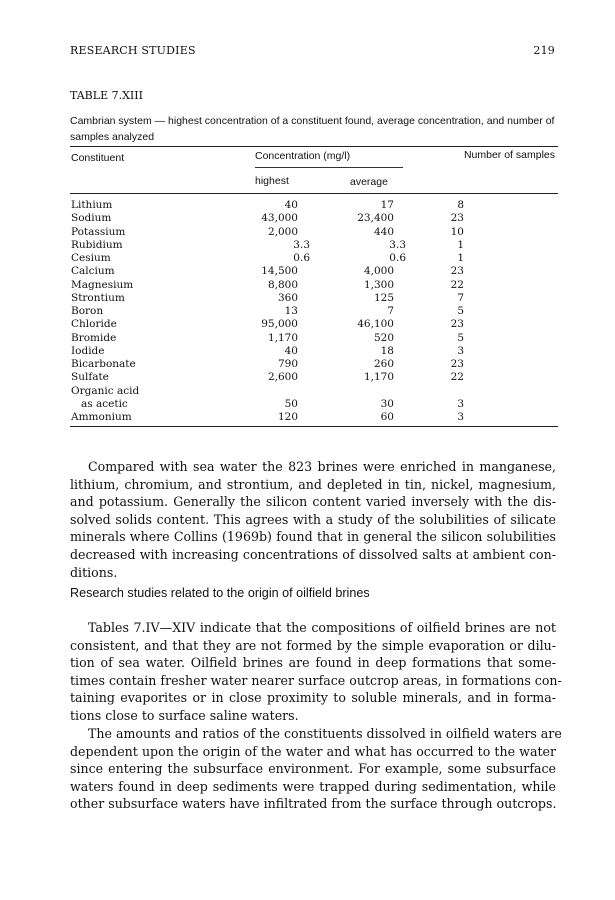  I want to click on highest-cell: 13, so click(291, 311).